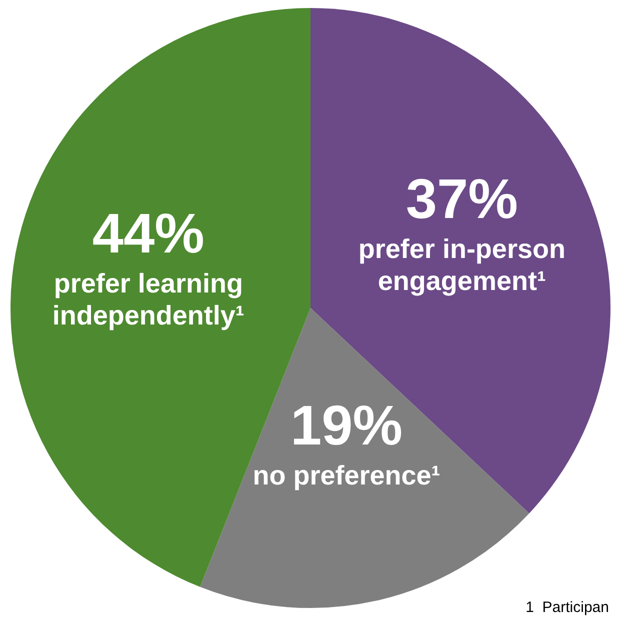 Image resolution: width=621 pixels, height=626 pixels. What do you see at coordinates (346, 475) in the screenshot?
I see `slice-label: no preference¹` at bounding box center [346, 475].